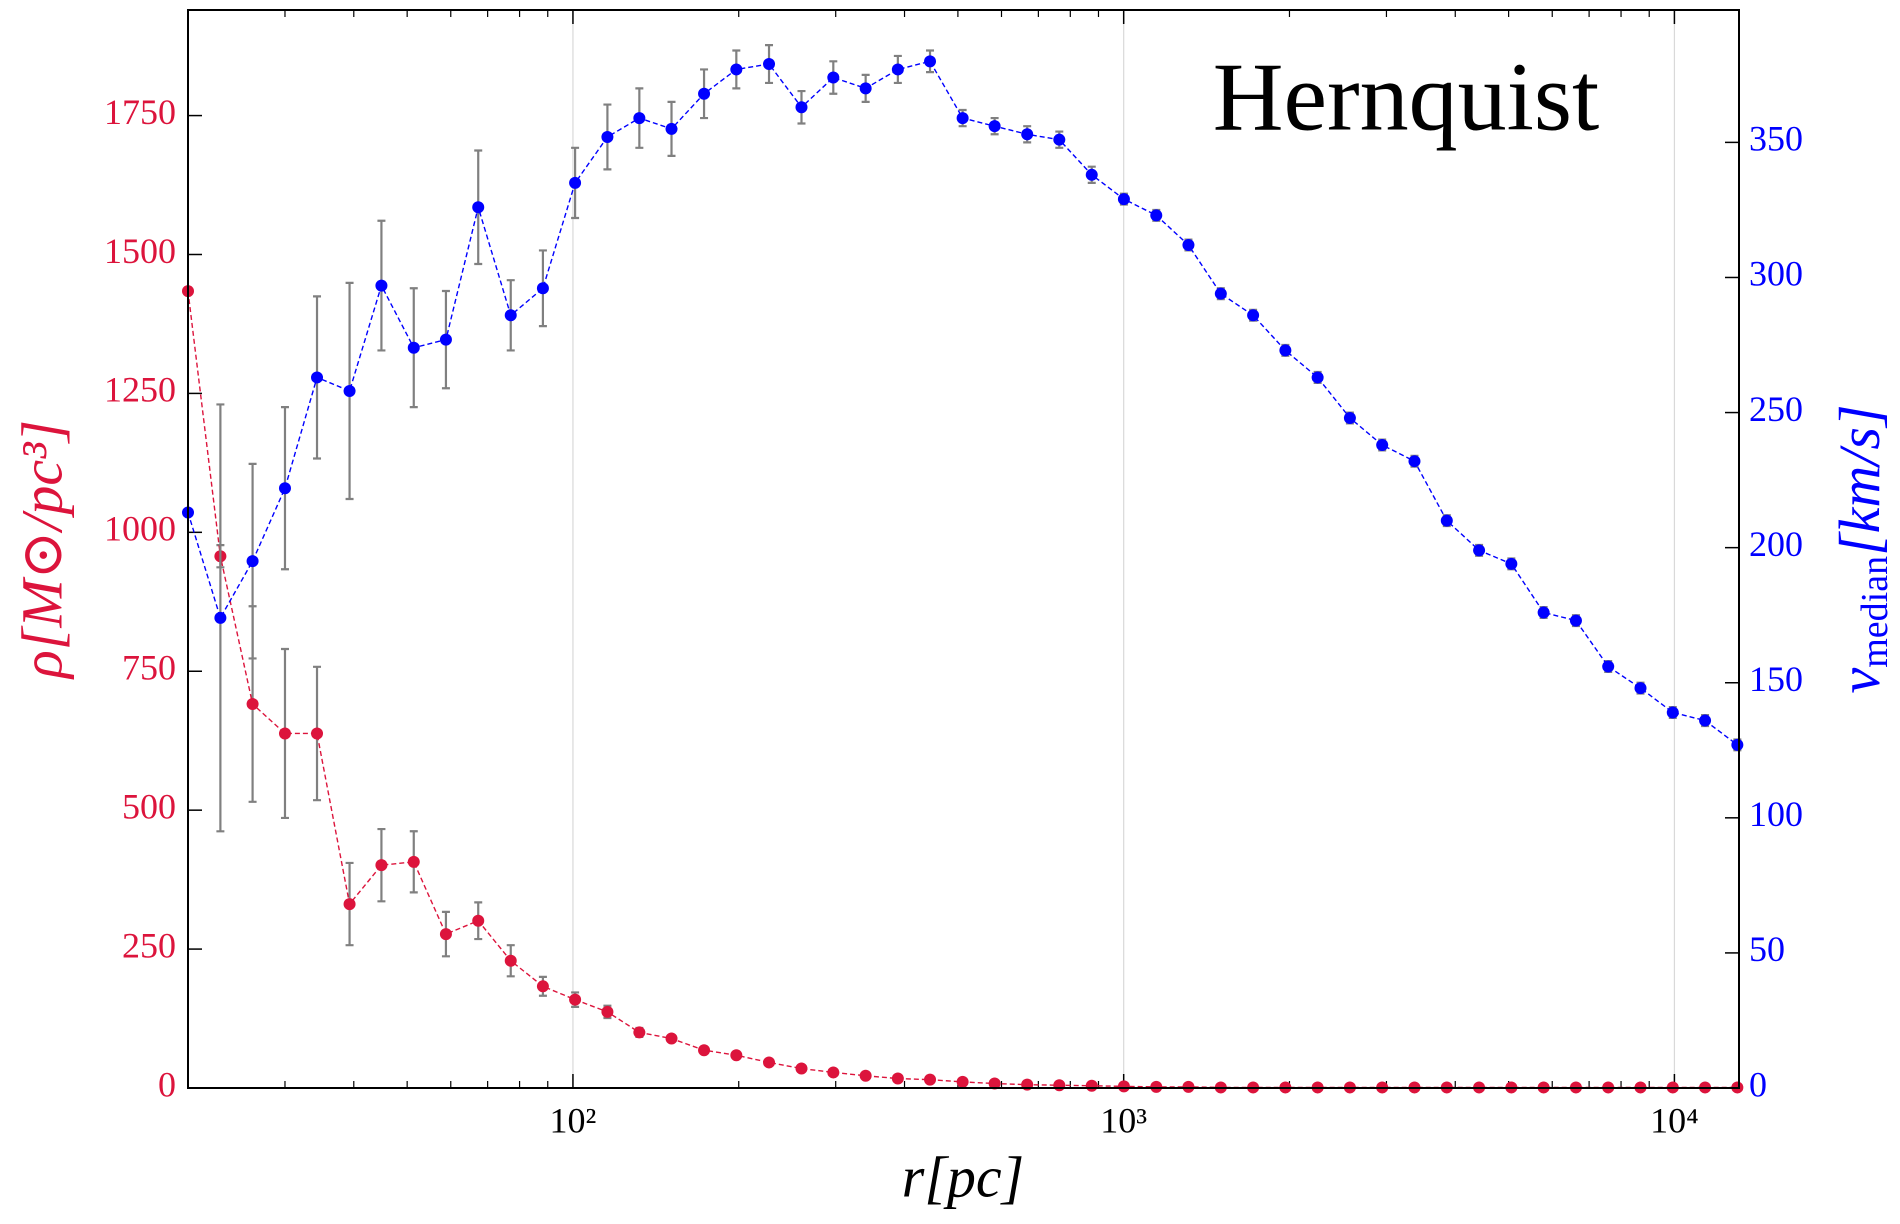  I want to click on y-tick-label: 1000, so click(140, 529).